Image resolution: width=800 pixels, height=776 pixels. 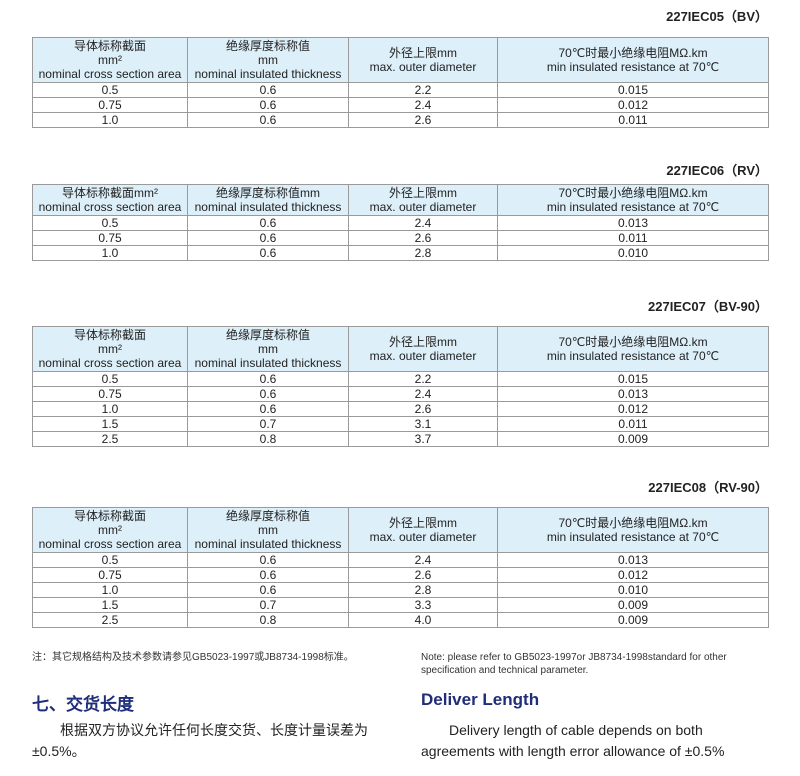 I want to click on header-line: min insulated resistance at 70℃, so click(x=633, y=356).